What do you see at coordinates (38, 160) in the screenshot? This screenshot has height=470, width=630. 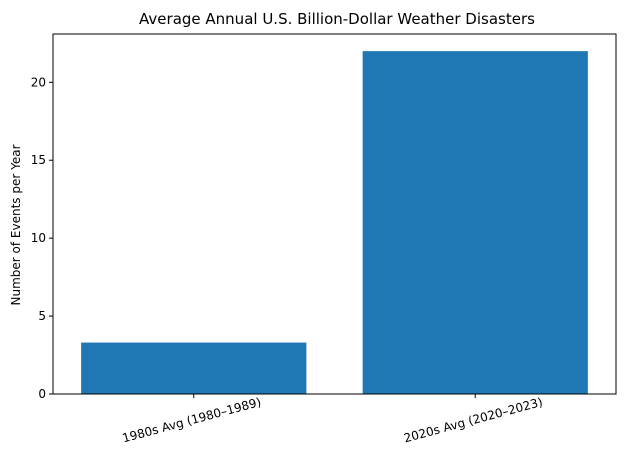 I see `y-tick-label: 15` at bounding box center [38, 160].